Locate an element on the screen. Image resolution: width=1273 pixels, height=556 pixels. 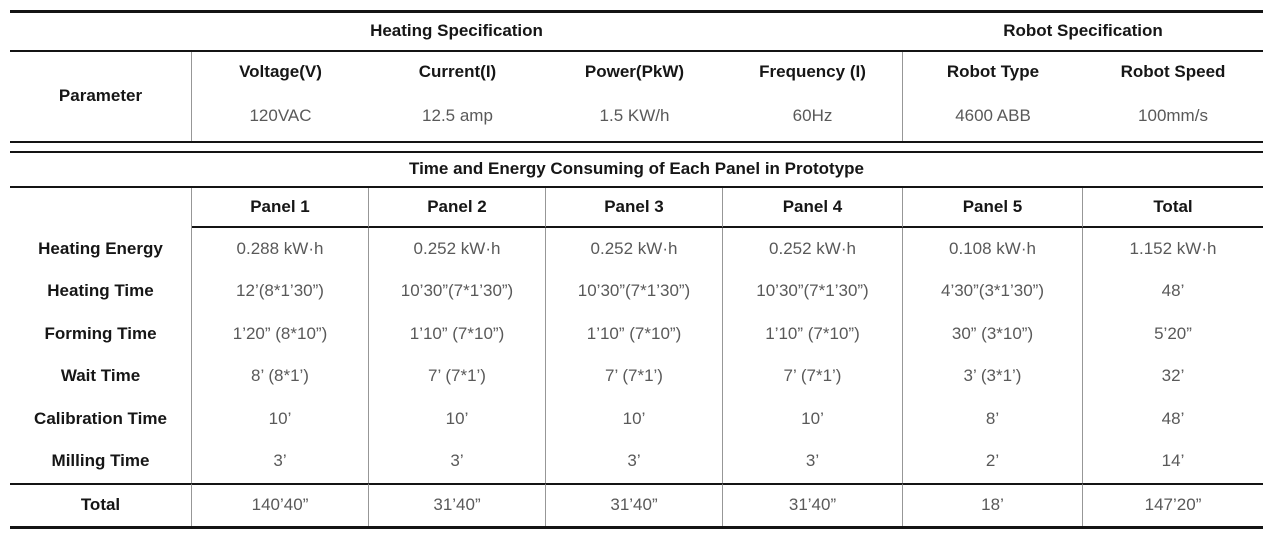
heating-spec-title: Heating Specification is located at coordinates (456, 32).